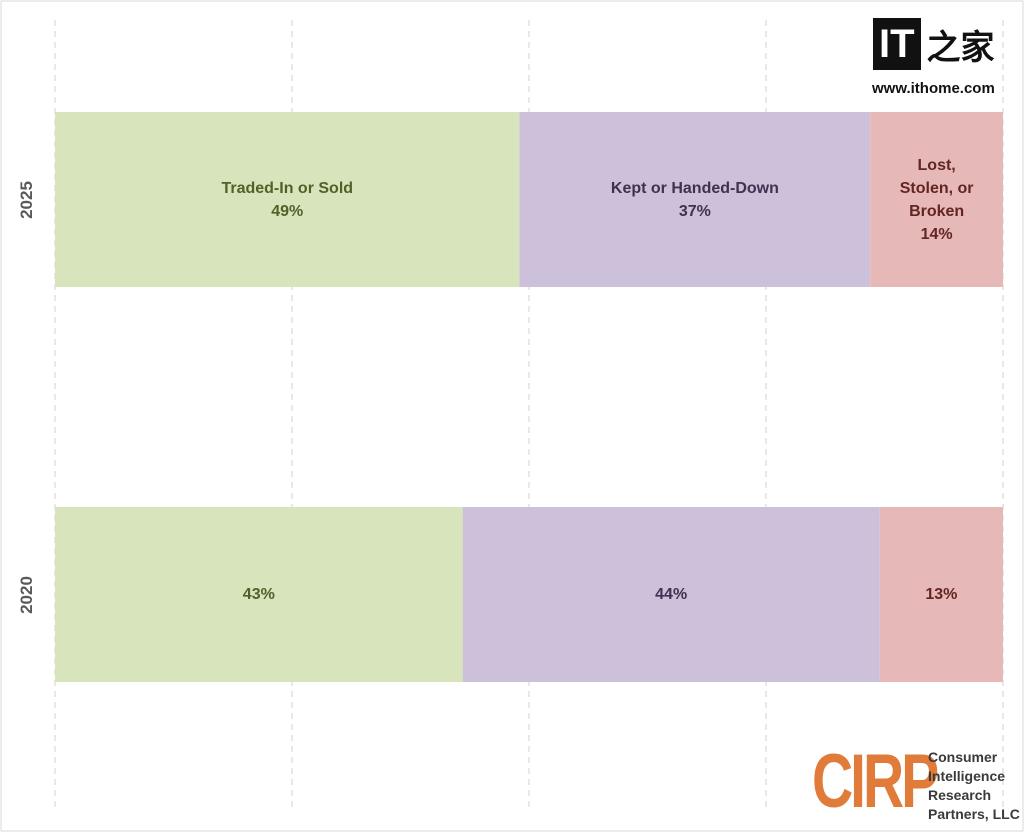 Image resolution: width=1024 pixels, height=832 pixels. I want to click on value-label: 49%, so click(287, 211).